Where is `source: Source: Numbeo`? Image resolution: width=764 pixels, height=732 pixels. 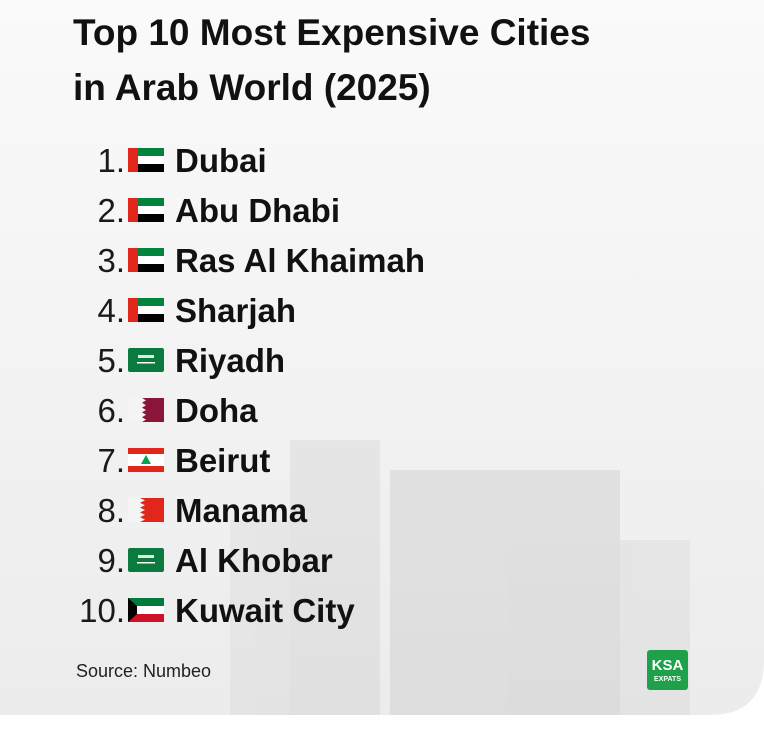
source: Source: Numbeo is located at coordinates (143, 671).